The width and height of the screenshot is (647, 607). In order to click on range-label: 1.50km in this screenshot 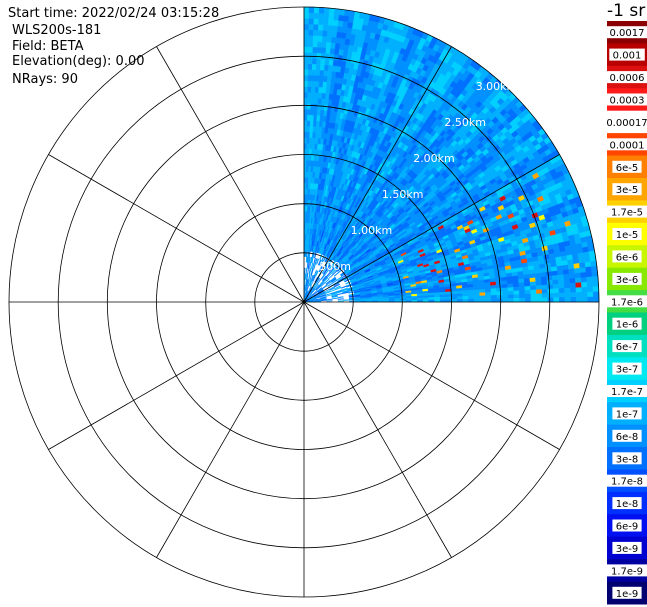, I will do `click(403, 194)`.